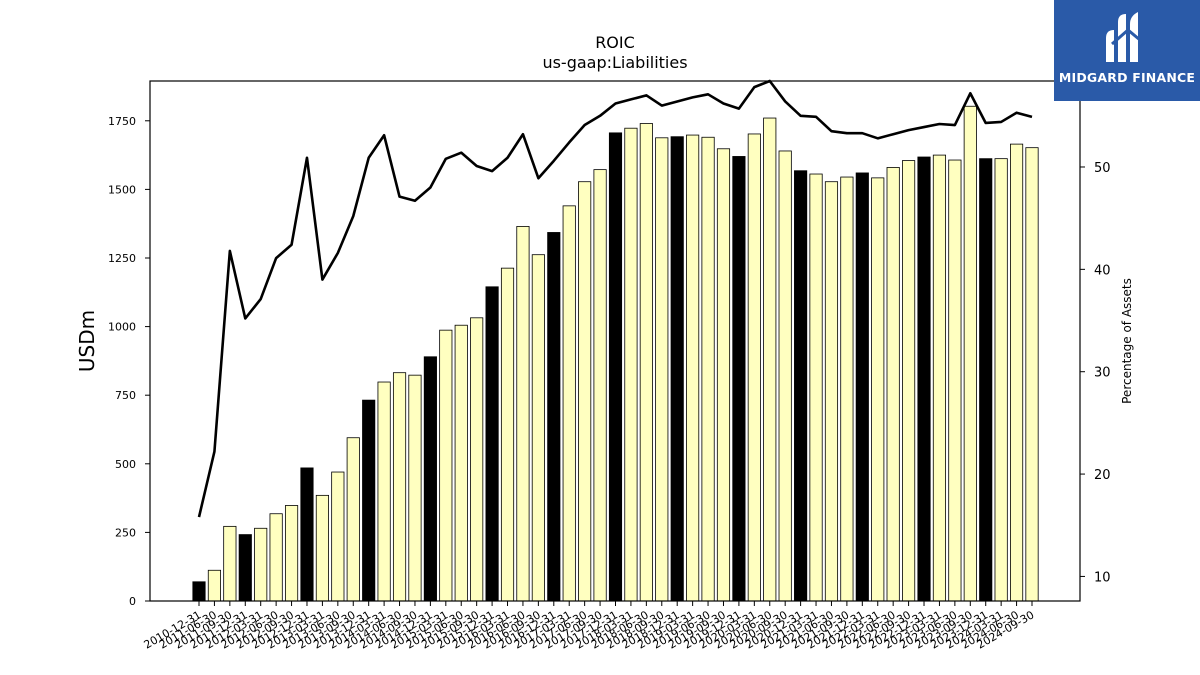 The height and width of the screenshot is (675, 1200). Describe the element at coordinates (1102, 168) in the screenshot. I see `y2-tick-label: 50` at that location.